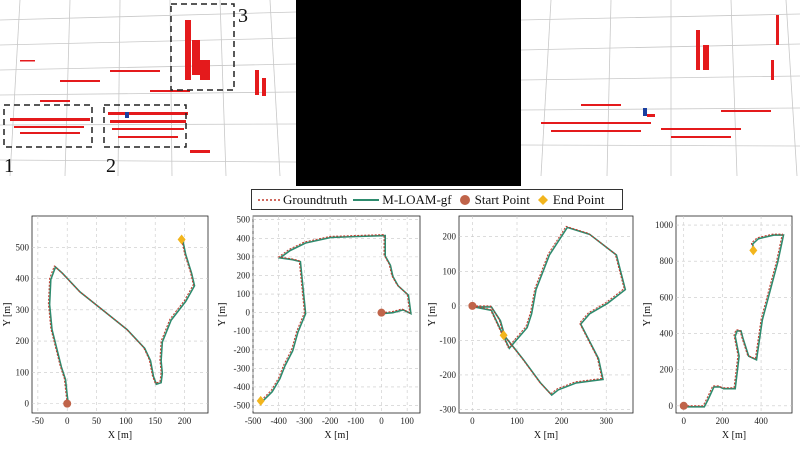  What do you see at coordinates (315, 199) in the screenshot?
I see `legend-label-groundtruth: Groundtruth` at bounding box center [315, 199].